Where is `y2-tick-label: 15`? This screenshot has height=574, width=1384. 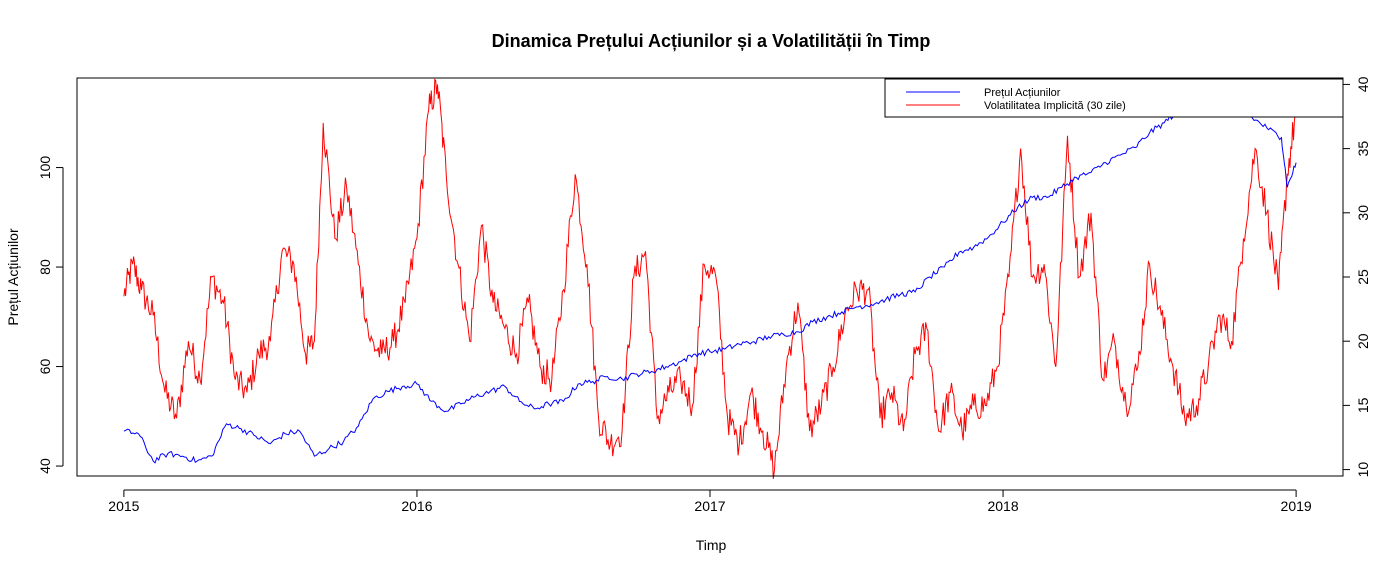
y2-tick-label: 15 is located at coordinates (1363, 405).